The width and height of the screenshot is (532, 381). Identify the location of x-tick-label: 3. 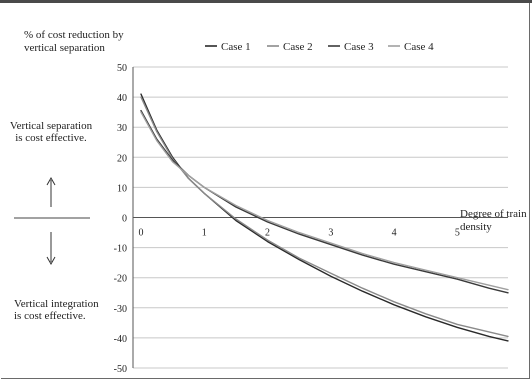
(330, 233).